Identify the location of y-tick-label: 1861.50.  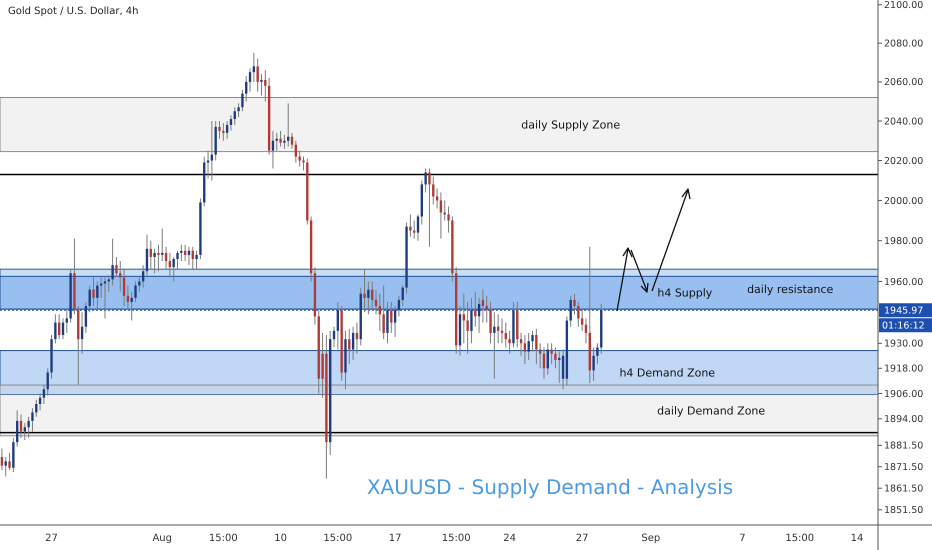
(904, 489).